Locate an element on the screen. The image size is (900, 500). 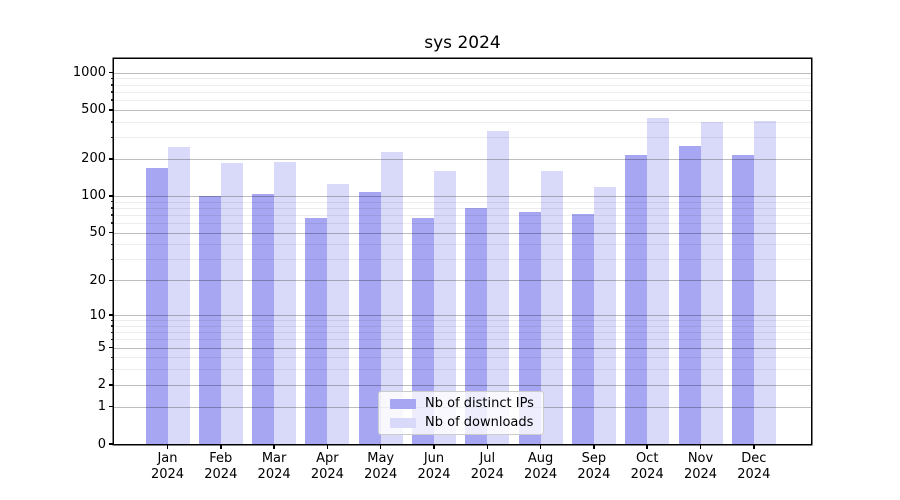
x-tick-label-aug: Aug 2024 is located at coordinates (541, 466).